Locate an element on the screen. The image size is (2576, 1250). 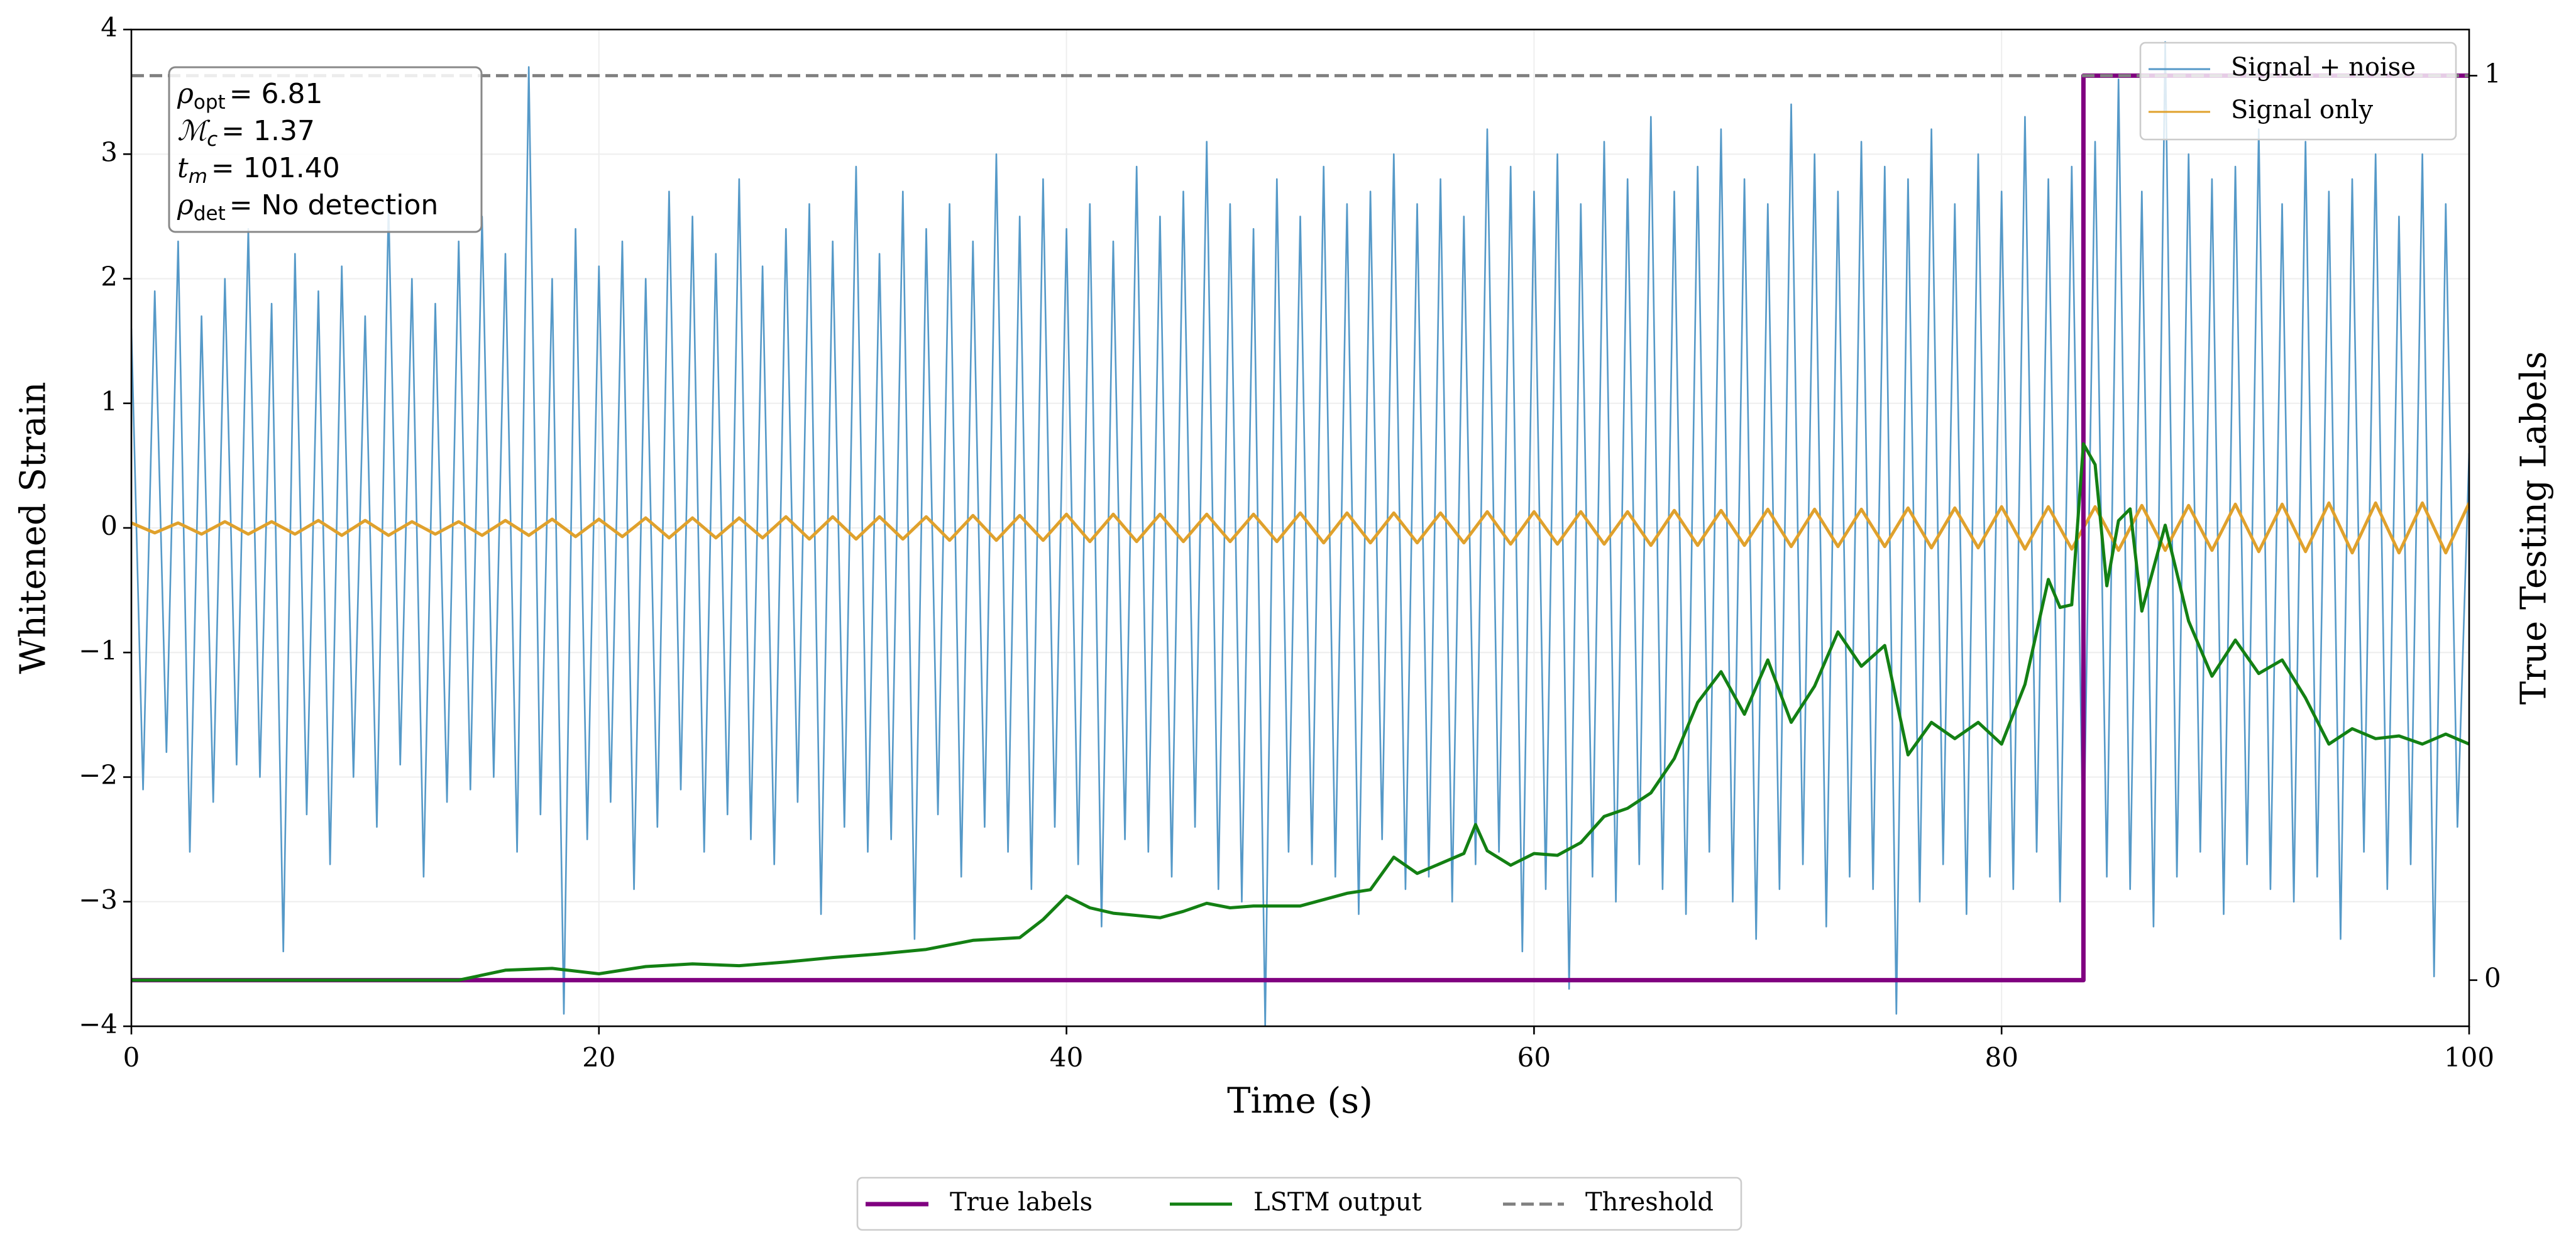
annotation-text: = 101.40 is located at coordinates (276, 168).